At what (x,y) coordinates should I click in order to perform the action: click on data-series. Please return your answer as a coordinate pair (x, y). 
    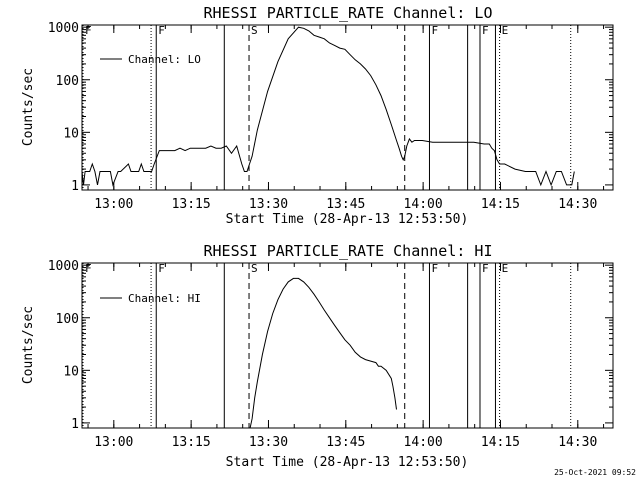
    Looking at the image, I should click on (323, 353).